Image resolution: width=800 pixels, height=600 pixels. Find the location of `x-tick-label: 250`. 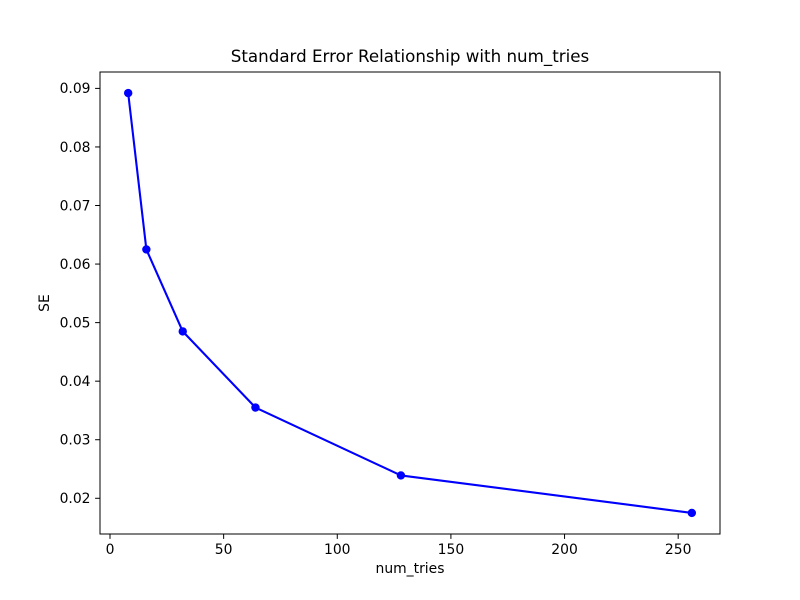

x-tick-label: 250 is located at coordinates (678, 550).